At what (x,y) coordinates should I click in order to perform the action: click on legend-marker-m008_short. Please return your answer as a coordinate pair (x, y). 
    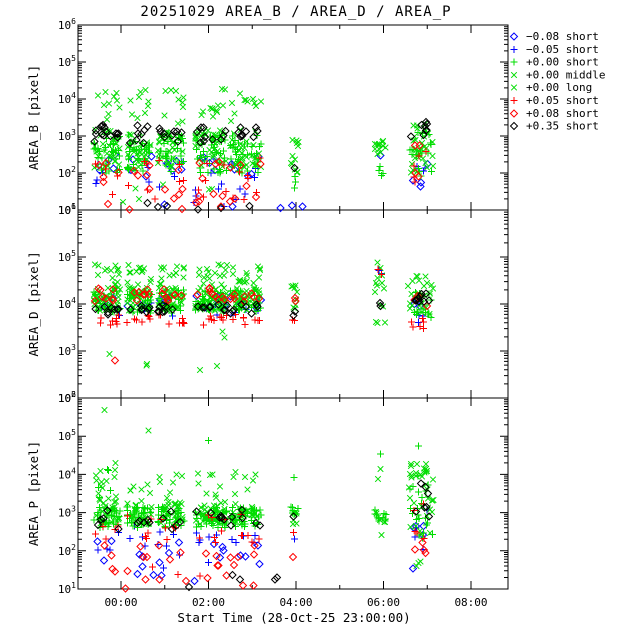
    Looking at the image, I should click on (514, 36).